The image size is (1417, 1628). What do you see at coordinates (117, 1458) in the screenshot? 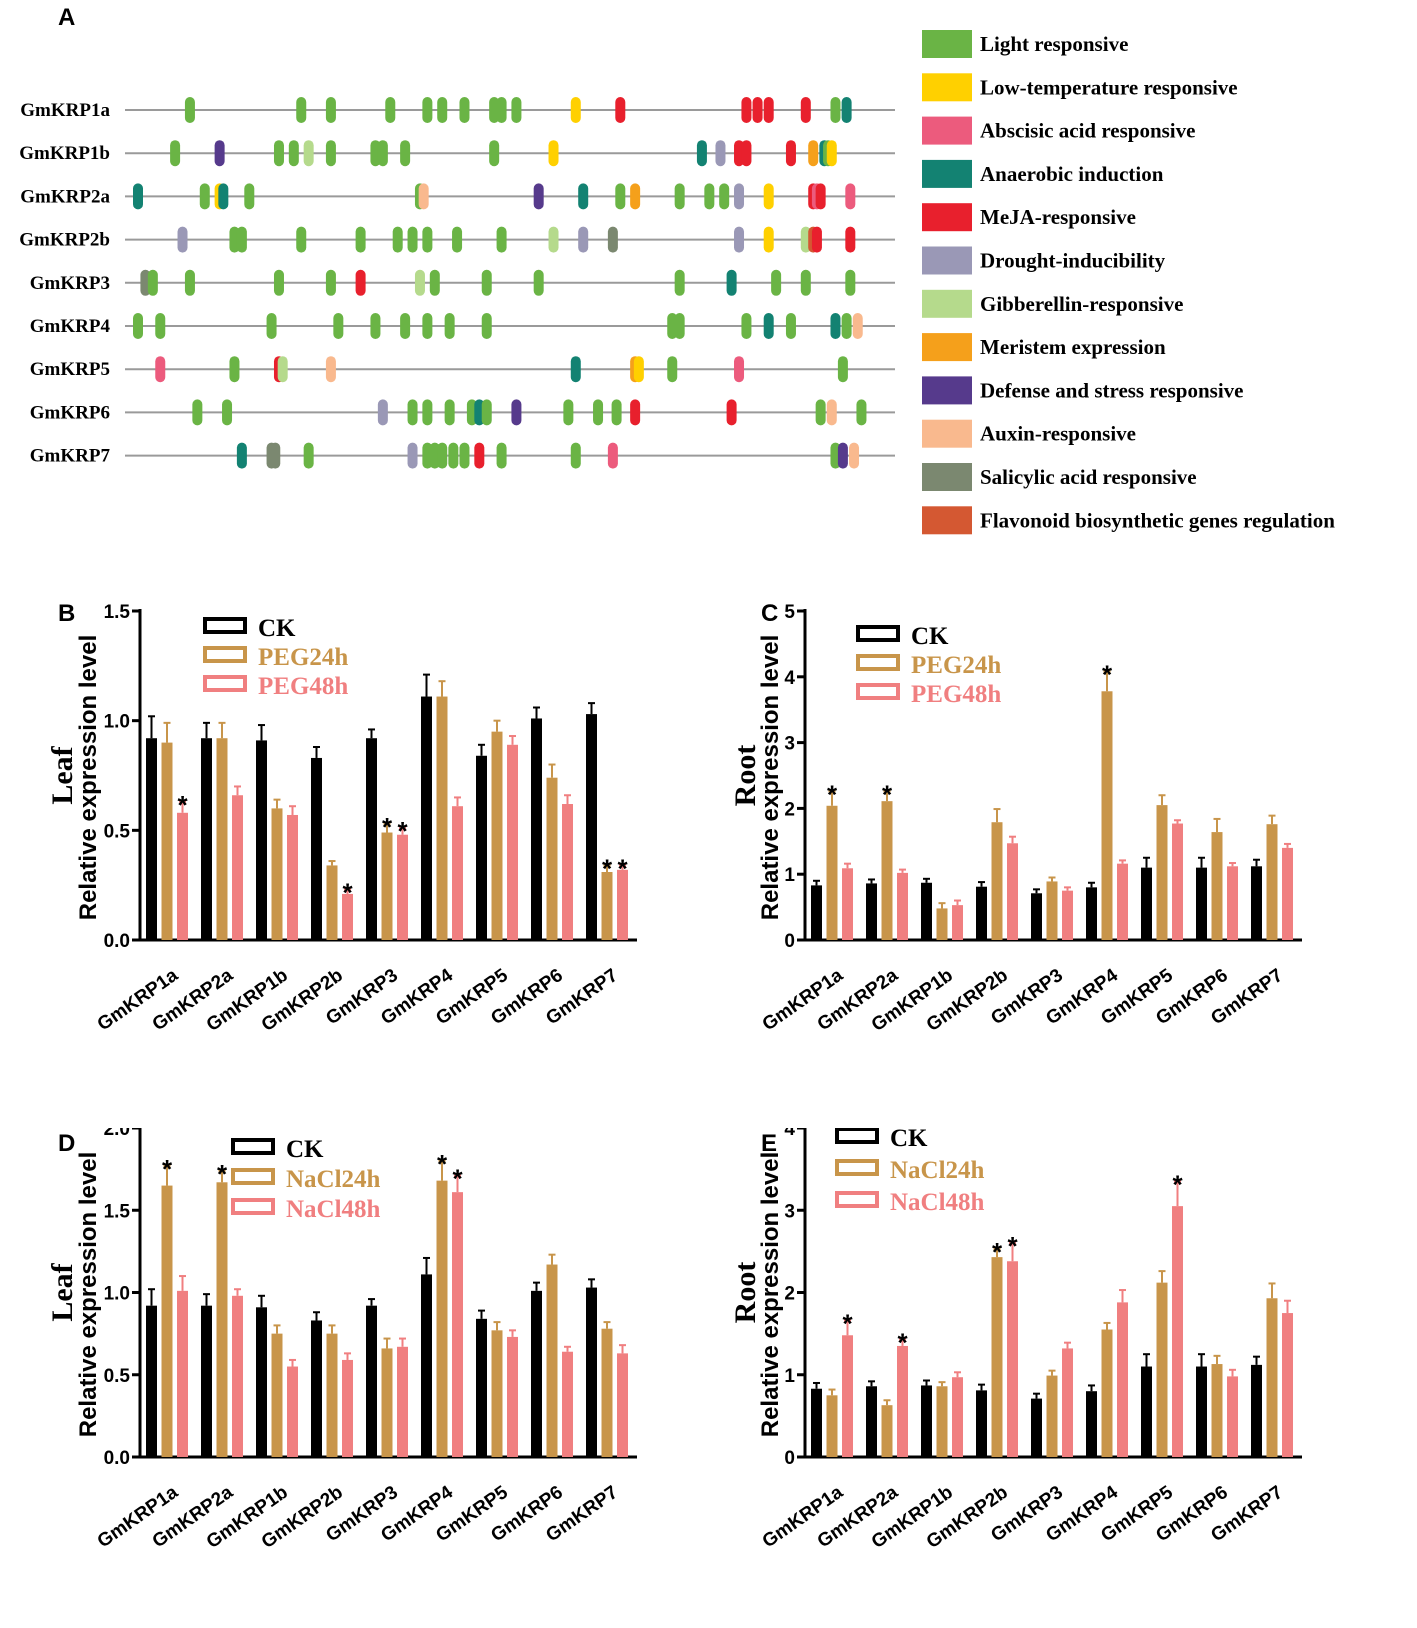
I see `y-tick-label: 0.0` at bounding box center [117, 1458].